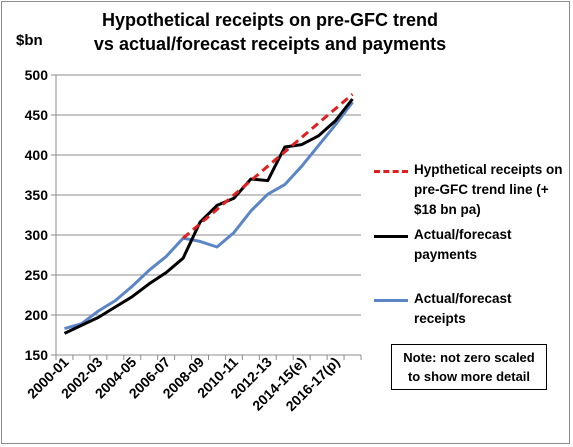 This screenshot has width=573, height=447. Describe the element at coordinates (268, 166) in the screenshot. I see `series-line-trend` at that location.